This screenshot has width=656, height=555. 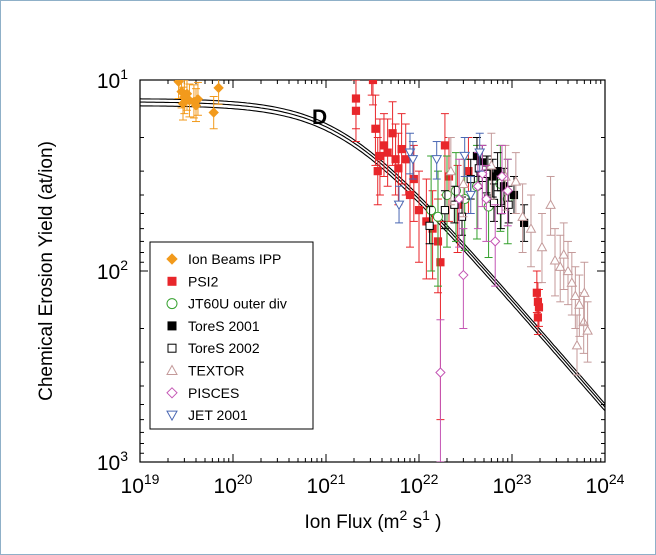 What do you see at coordinates (319, 117) in the screenshot?
I see `annotation-d: D` at bounding box center [319, 117].